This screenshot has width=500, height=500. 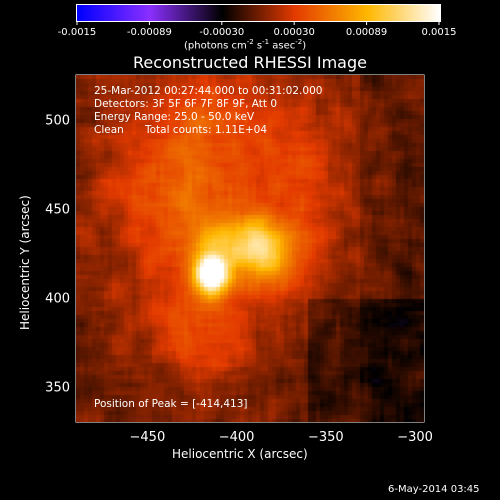 I want to click on y-tick-label: 450, so click(x=57, y=209).